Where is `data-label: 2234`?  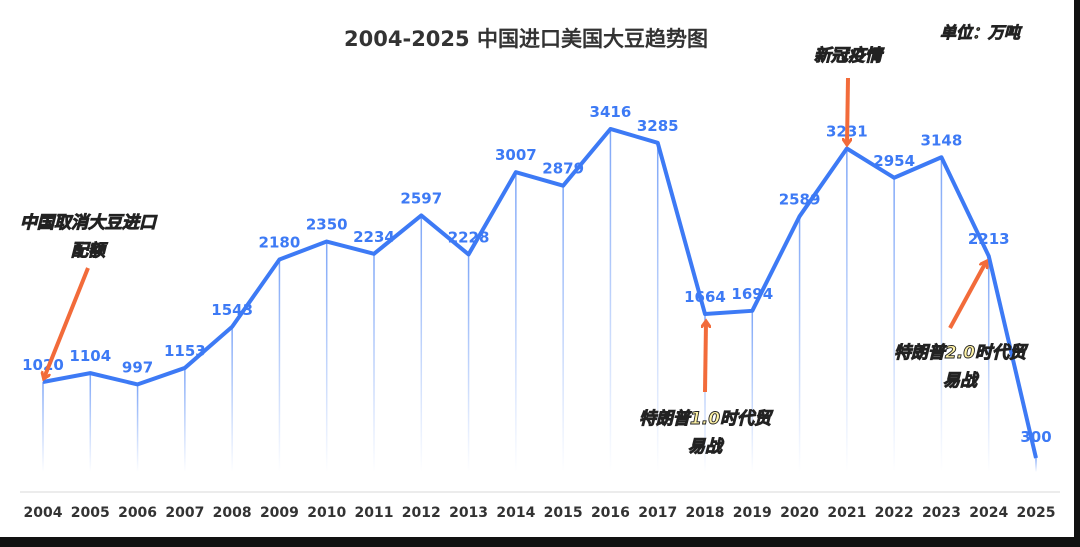 data-label: 2234 is located at coordinates (374, 237).